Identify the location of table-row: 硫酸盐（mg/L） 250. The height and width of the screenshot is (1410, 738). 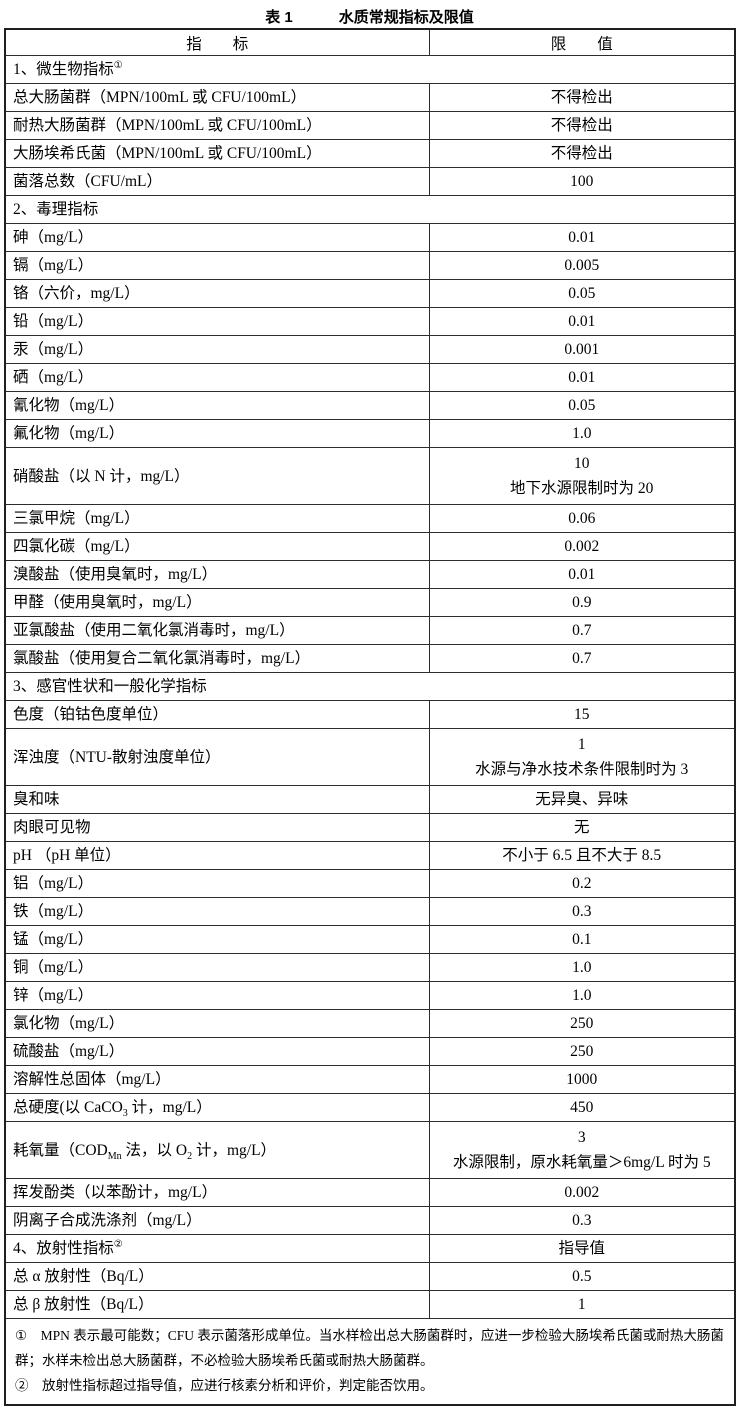
(370, 1051).